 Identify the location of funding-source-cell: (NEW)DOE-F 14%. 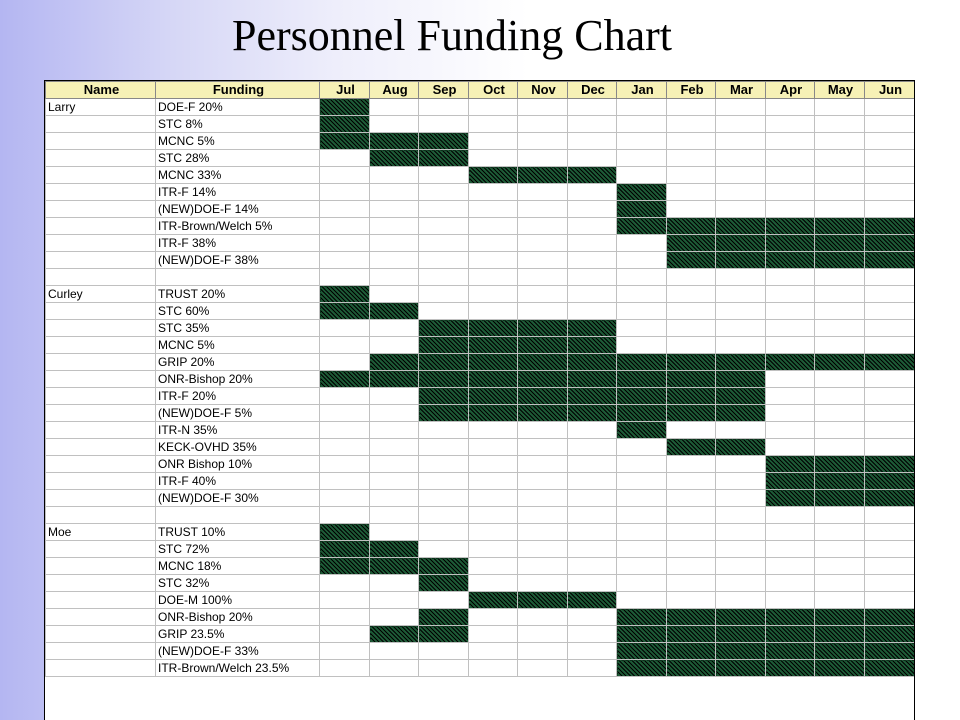
(237, 209).